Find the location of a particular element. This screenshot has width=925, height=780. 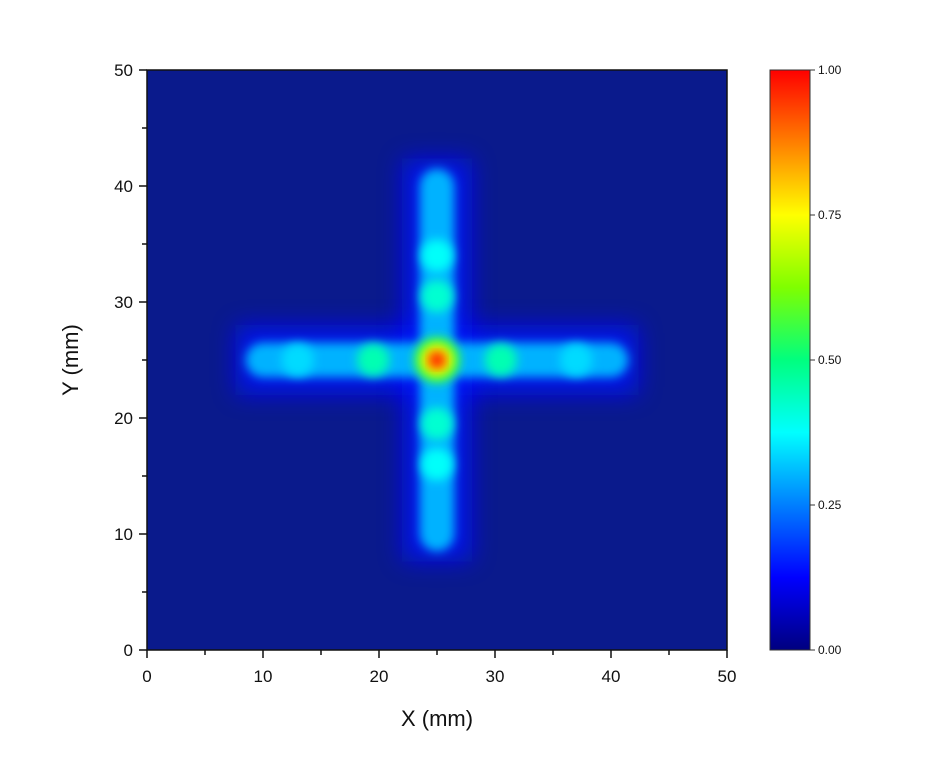

y-axis-ticks: 0 10 20 30 40 50 is located at coordinates (130, 360).